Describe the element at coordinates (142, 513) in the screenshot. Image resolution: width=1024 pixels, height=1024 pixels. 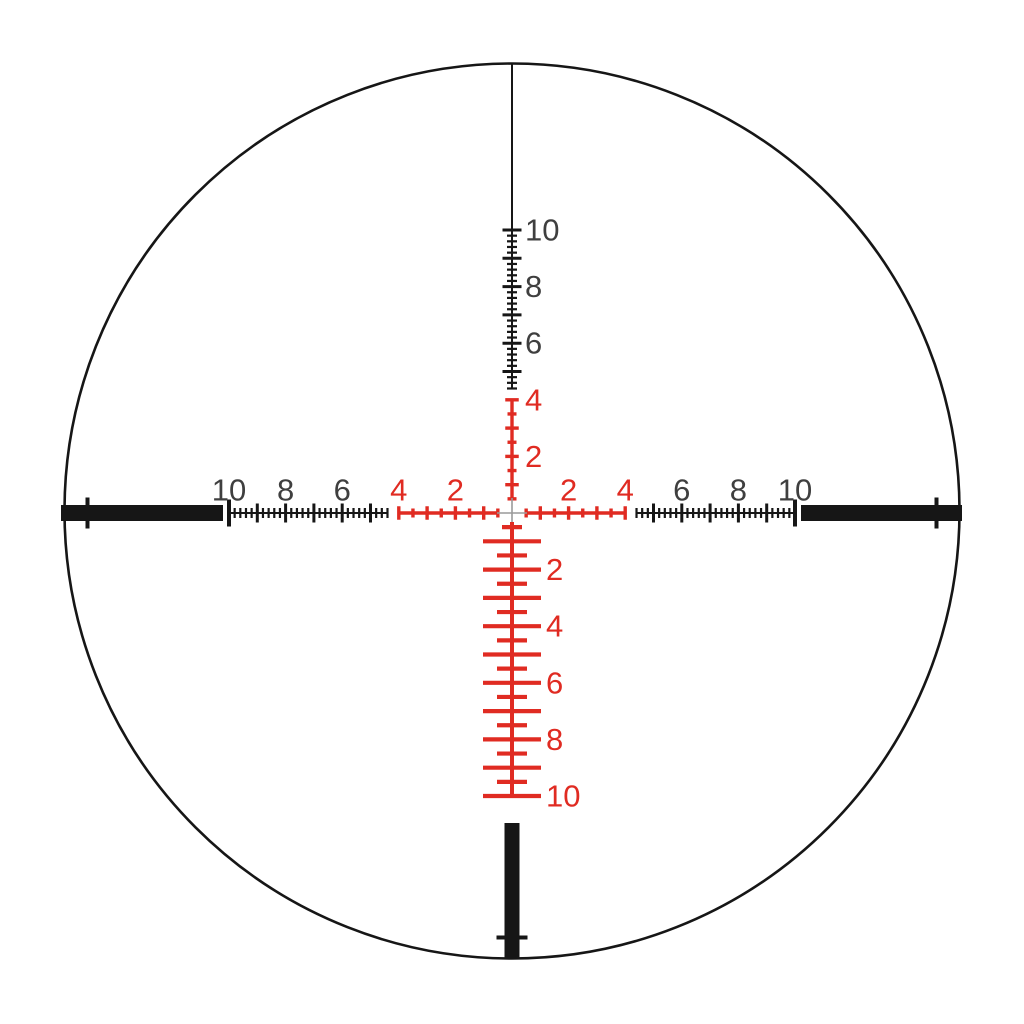
I see `left-post` at that location.